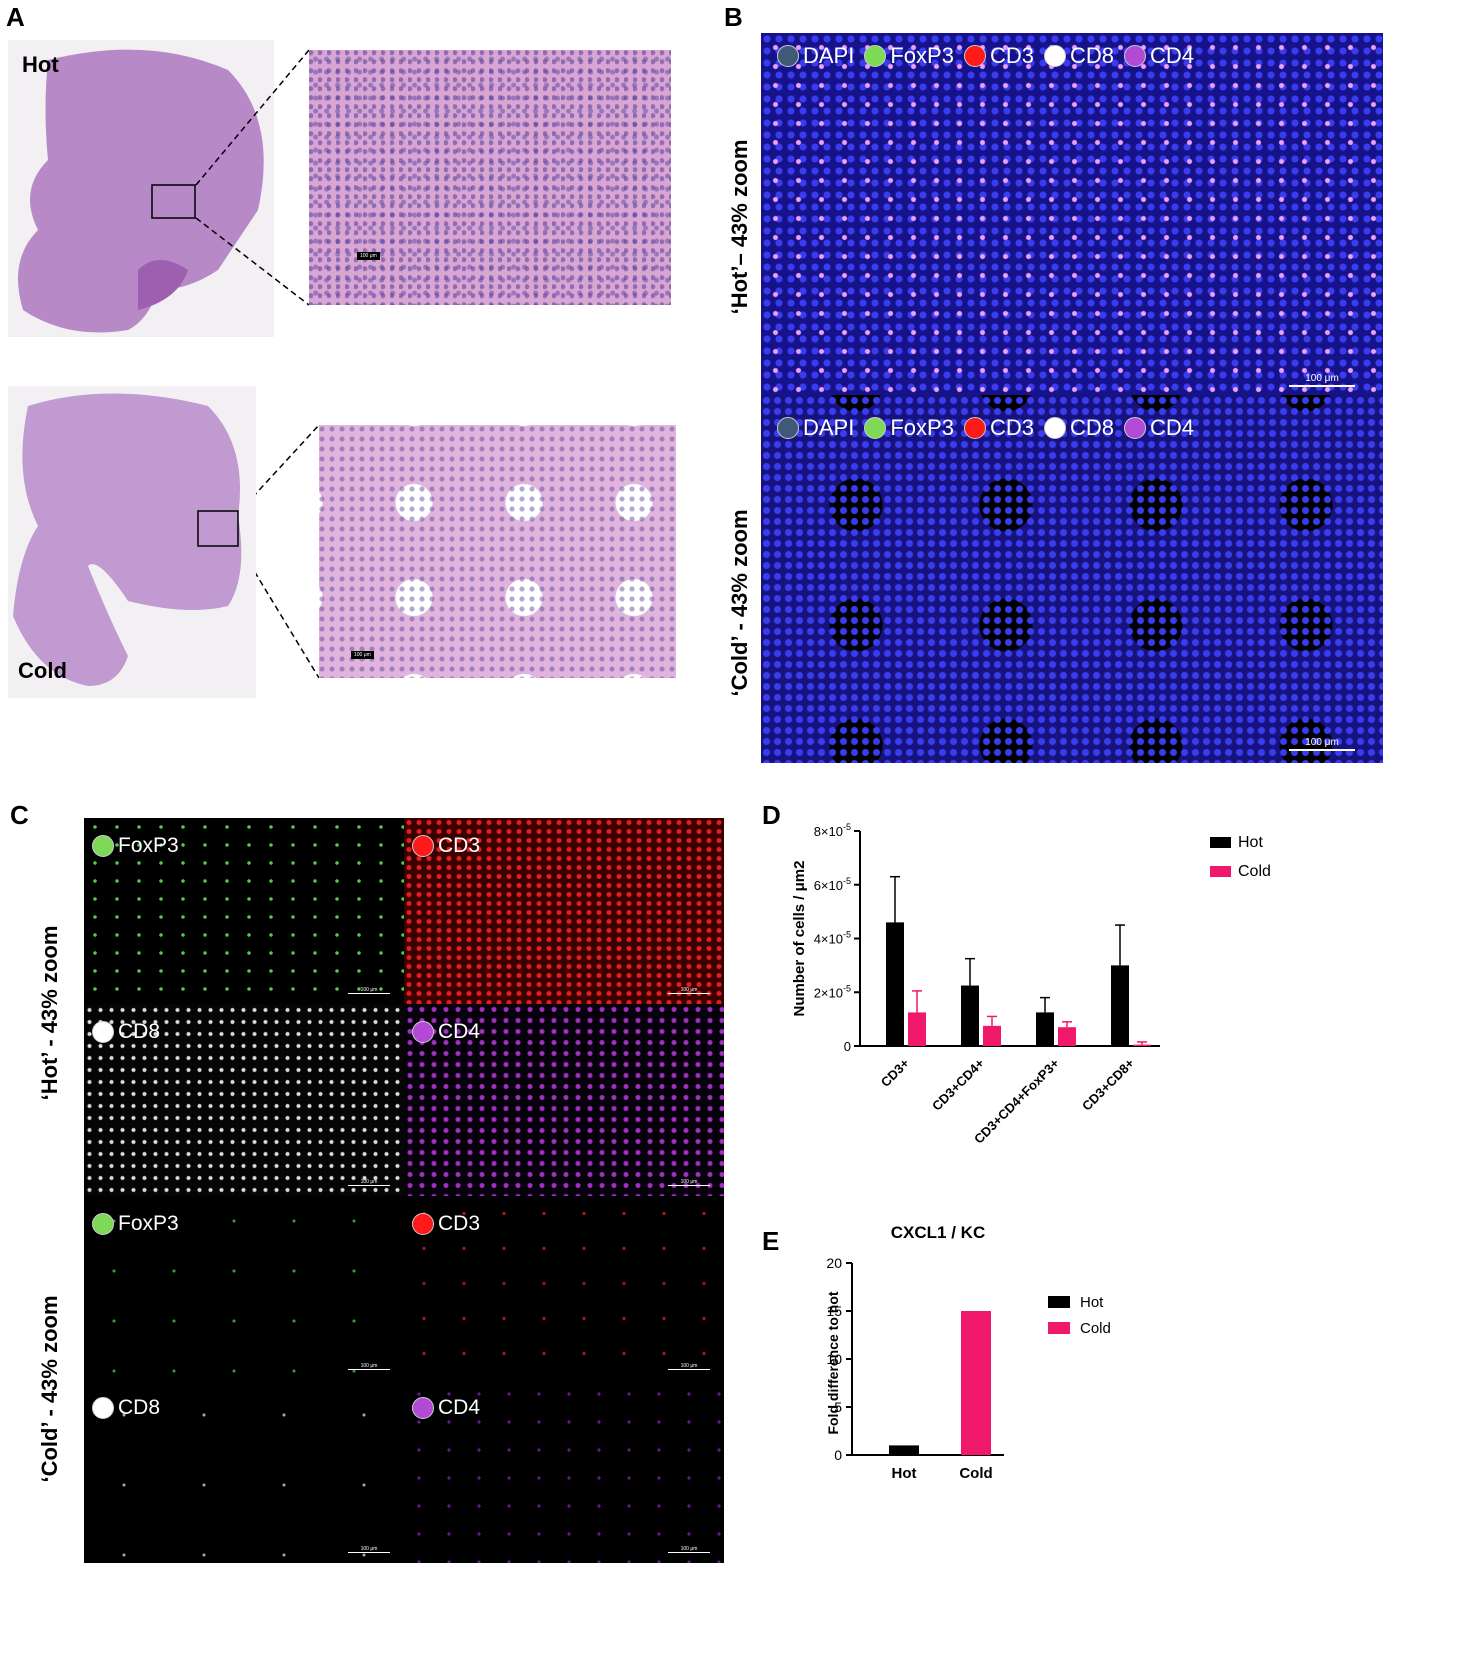 This screenshot has width=1476, height=1668. Describe the element at coordinates (1108, 1084) in the screenshot. I see `x-tick-label: CD3+CD8+` at that location.